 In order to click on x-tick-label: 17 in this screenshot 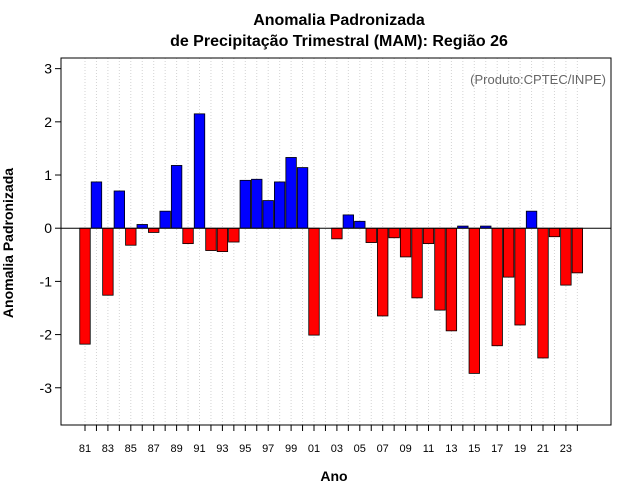, I will do `click(497, 449)`.